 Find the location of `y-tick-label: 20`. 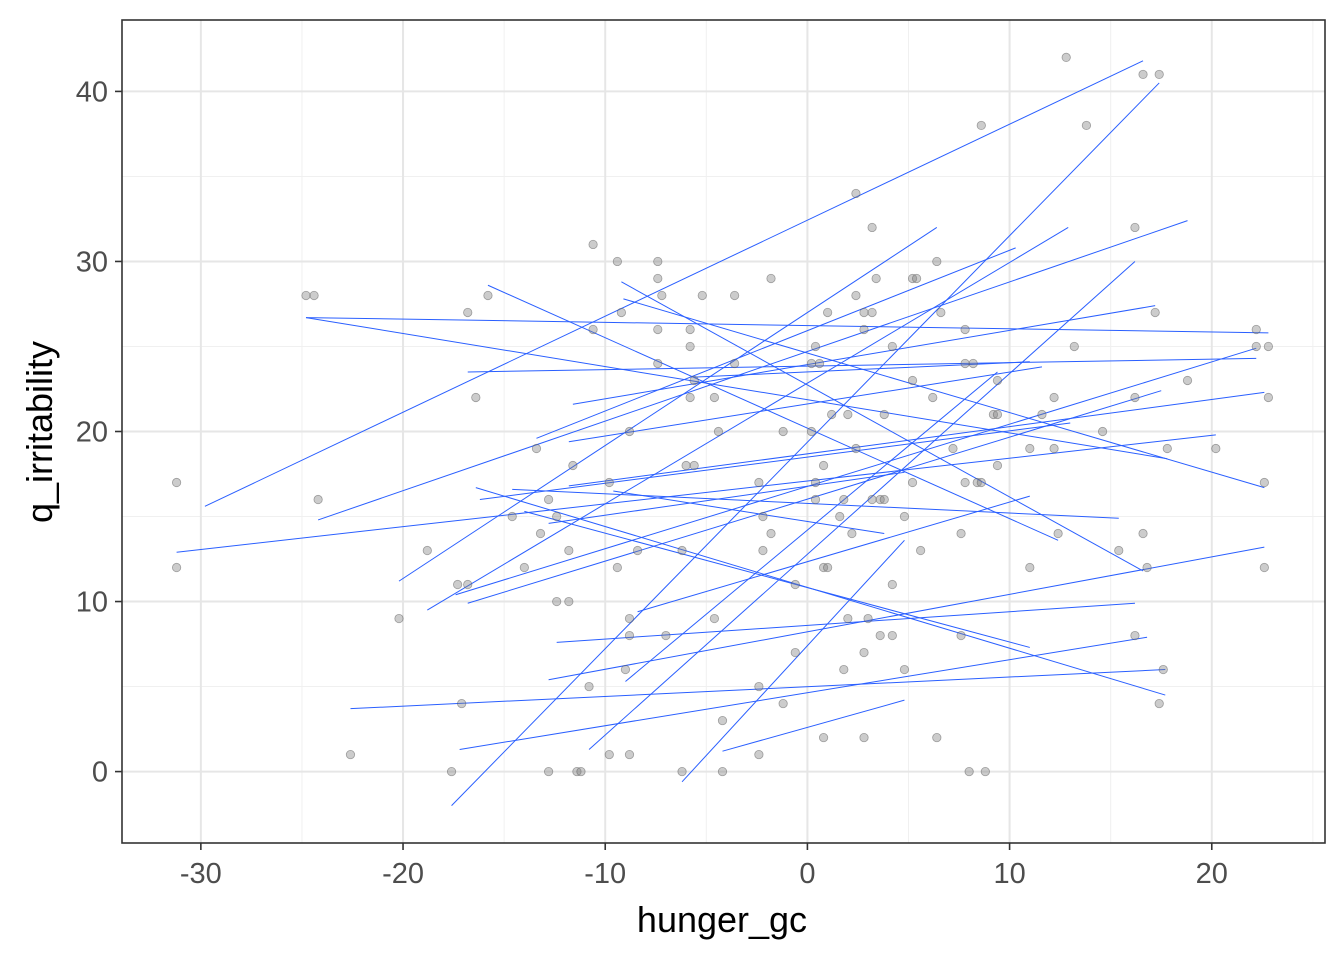

y-tick-label: 20 is located at coordinates (92, 433).